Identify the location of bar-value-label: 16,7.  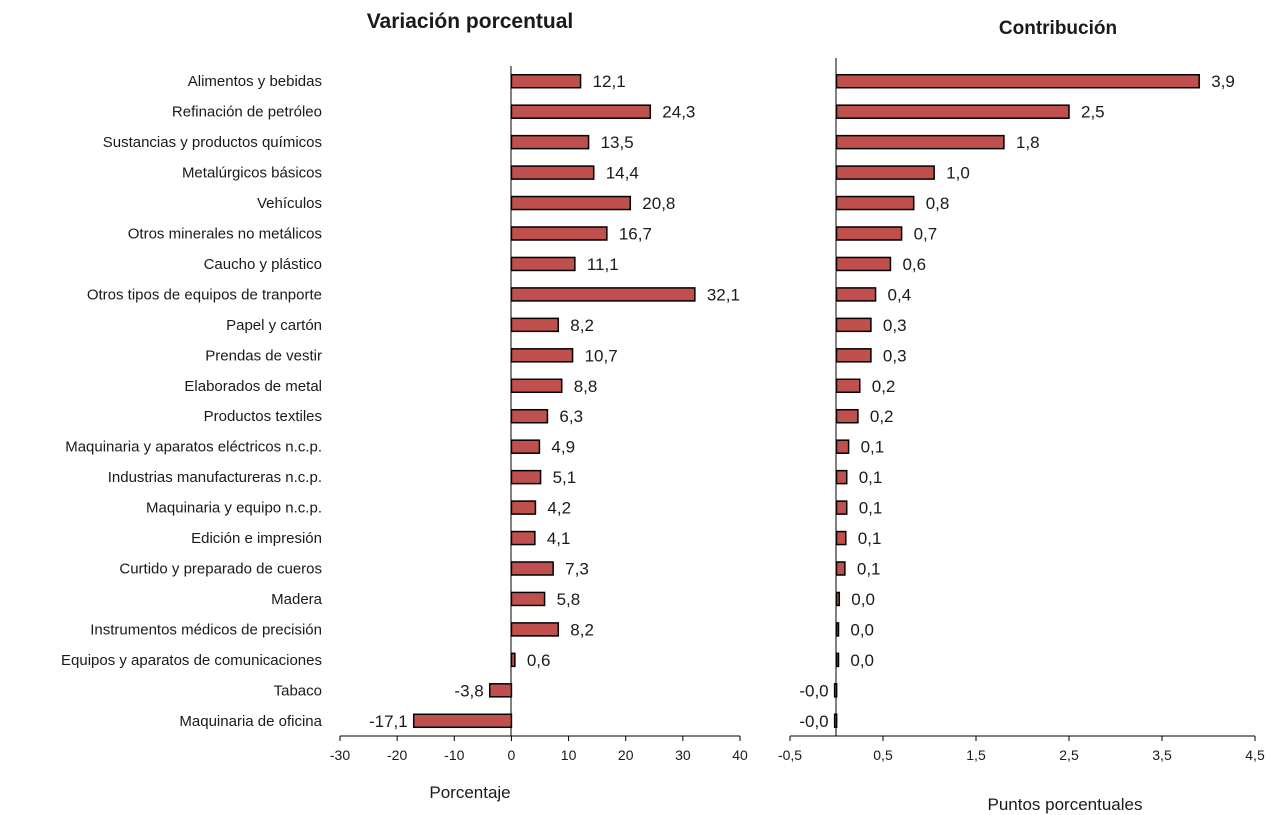
(635, 234).